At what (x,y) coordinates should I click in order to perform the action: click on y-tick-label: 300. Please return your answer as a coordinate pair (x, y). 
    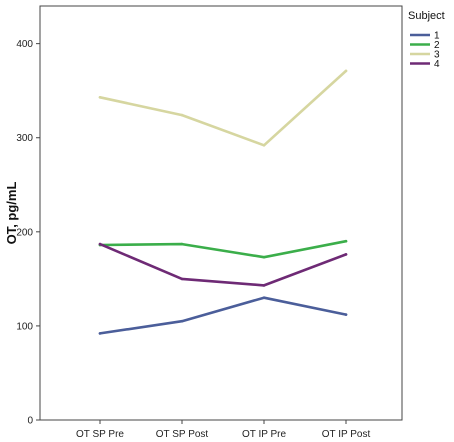
    Looking at the image, I should click on (24, 138).